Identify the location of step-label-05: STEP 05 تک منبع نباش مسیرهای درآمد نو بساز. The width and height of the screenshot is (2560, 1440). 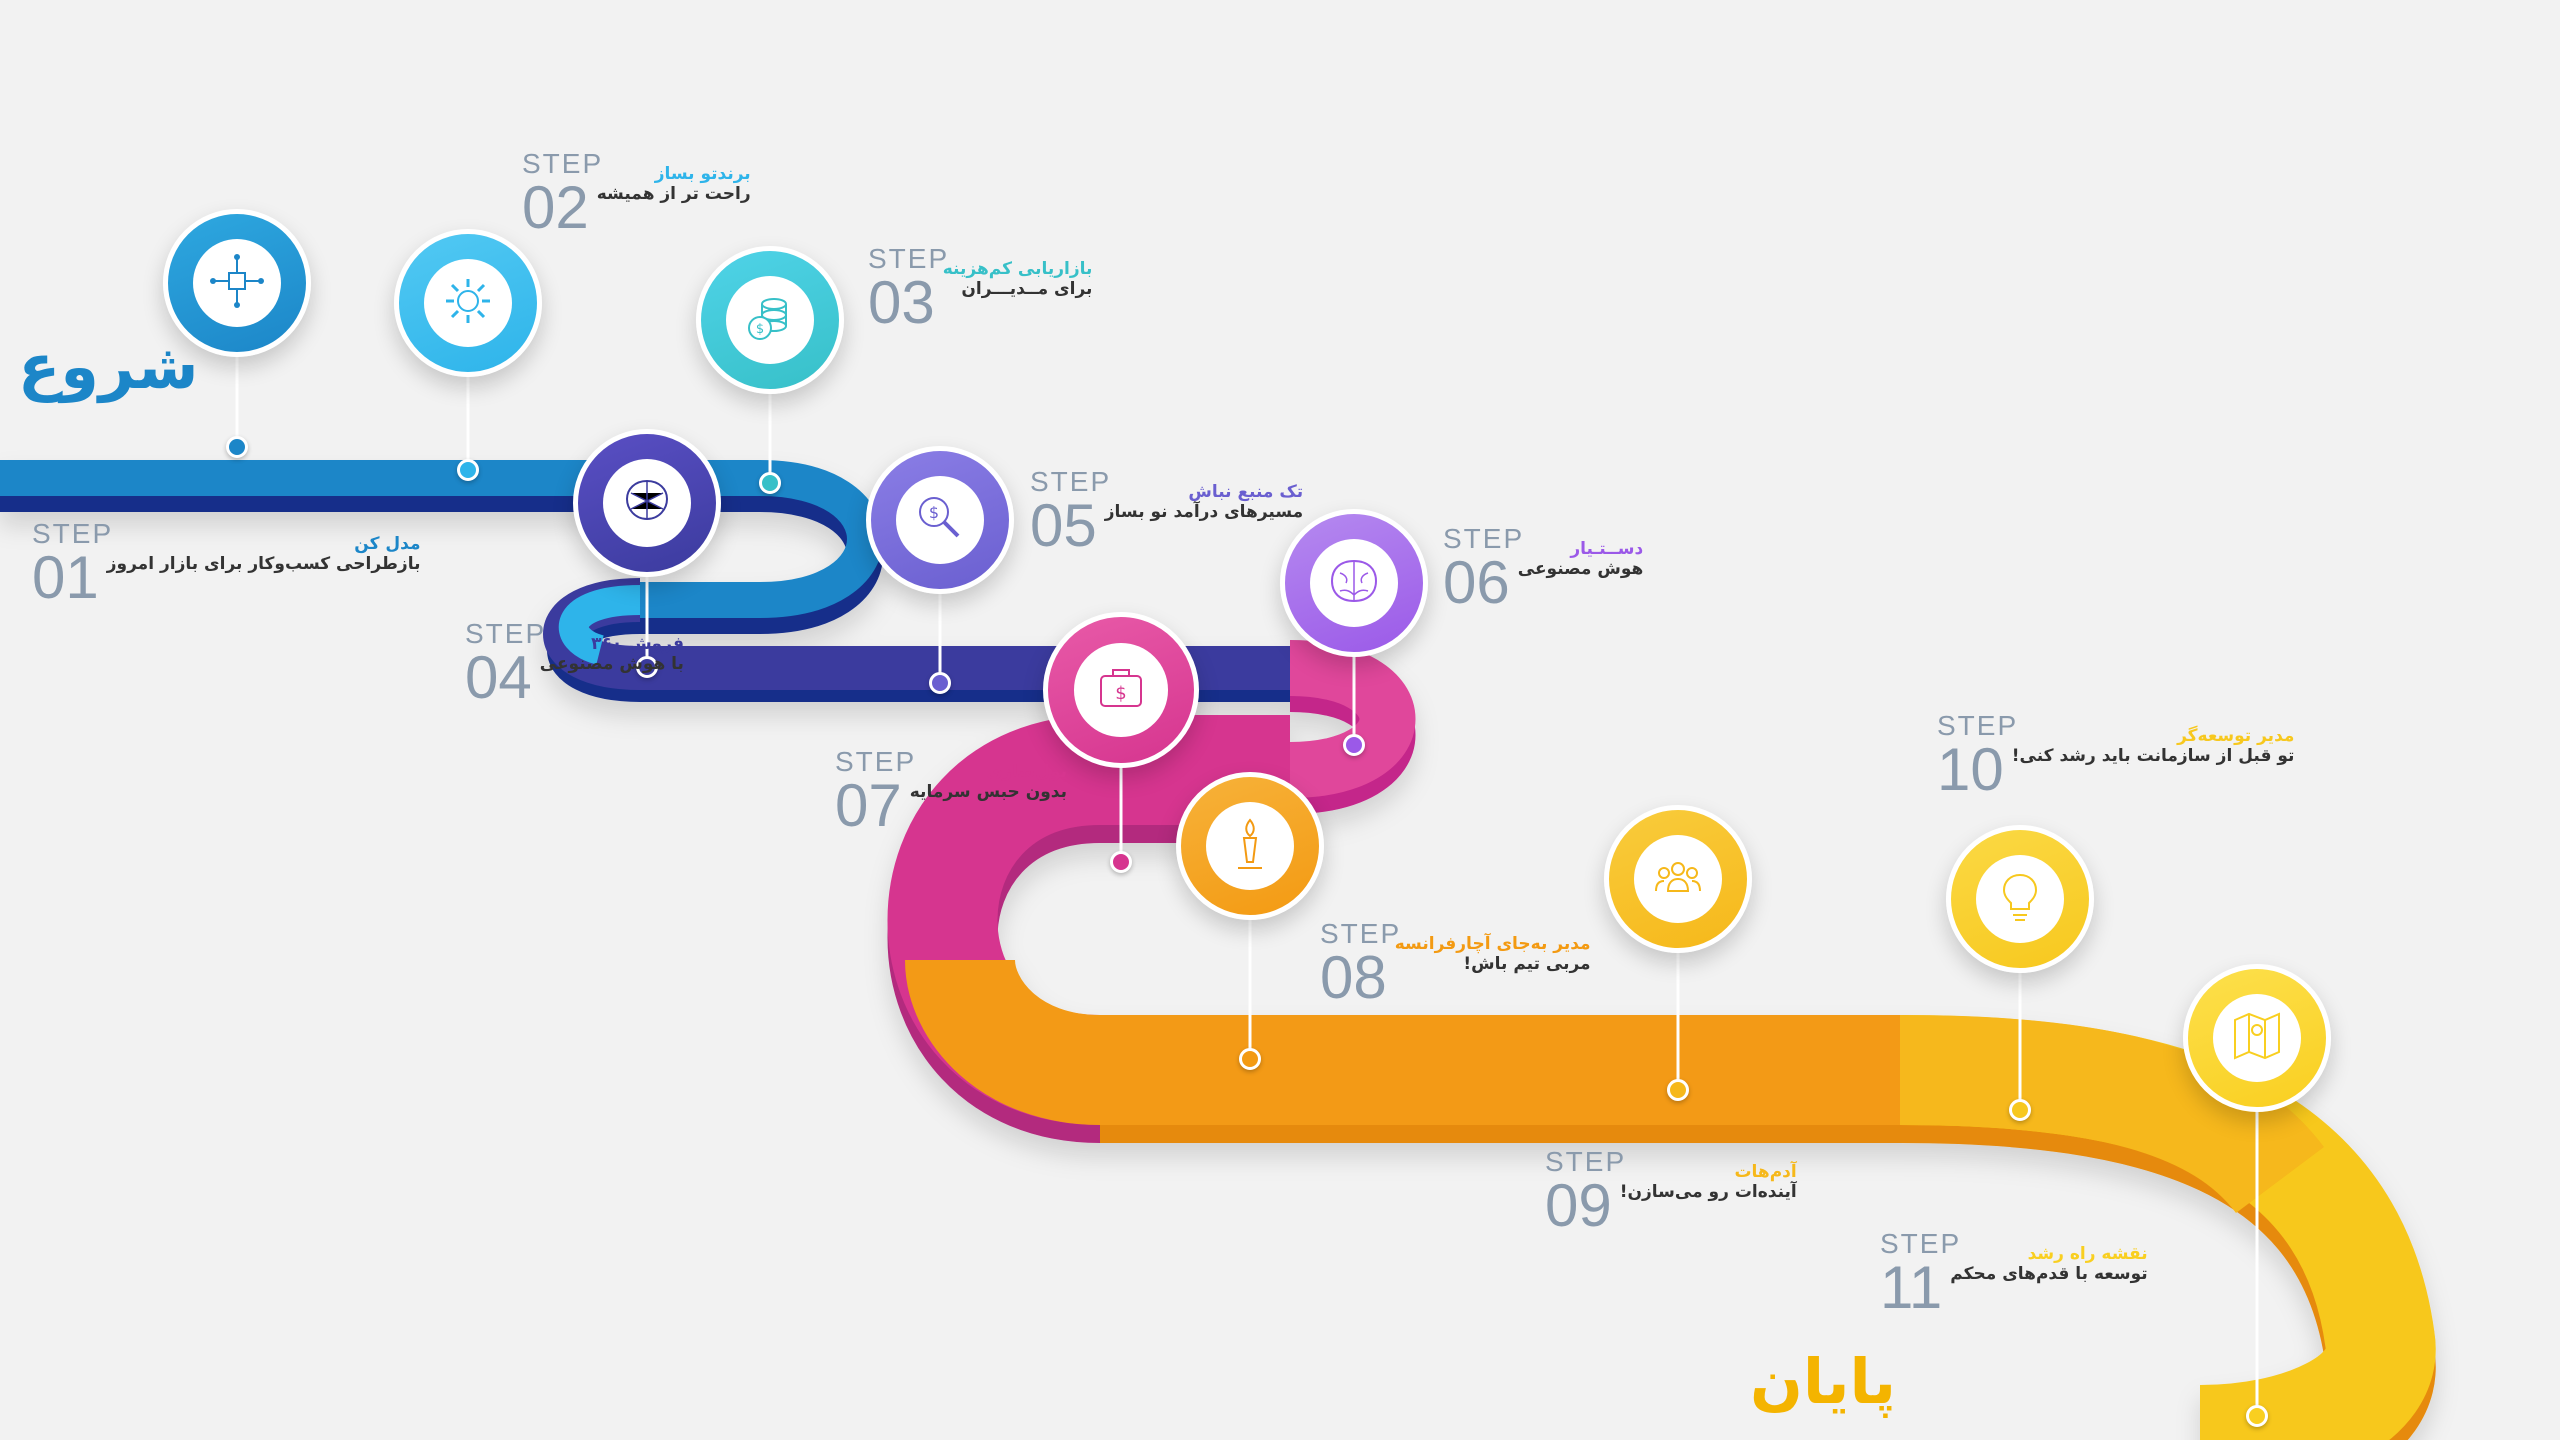
(1166, 512).